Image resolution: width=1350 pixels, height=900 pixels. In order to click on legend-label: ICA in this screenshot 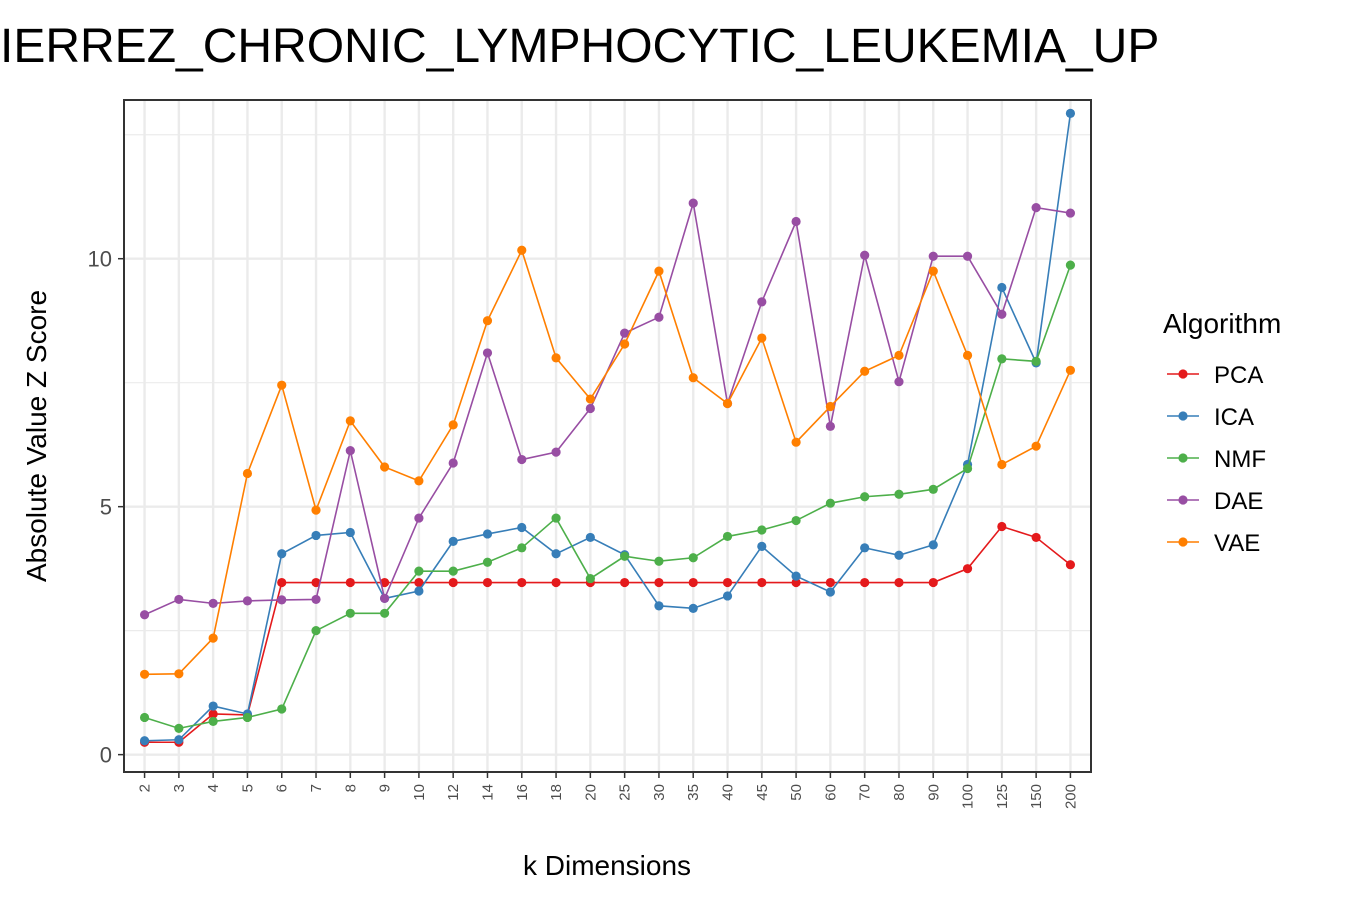, I will do `click(1234, 417)`.